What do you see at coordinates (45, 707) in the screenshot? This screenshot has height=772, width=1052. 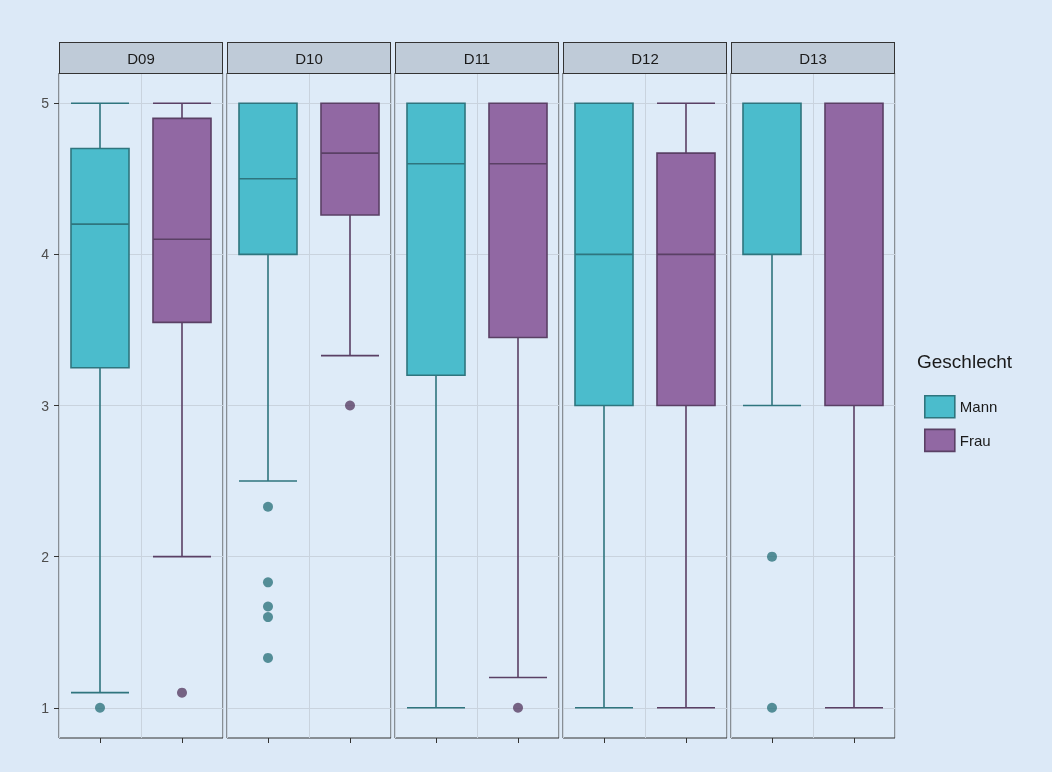 I see `y-tick-label: 1` at bounding box center [45, 707].